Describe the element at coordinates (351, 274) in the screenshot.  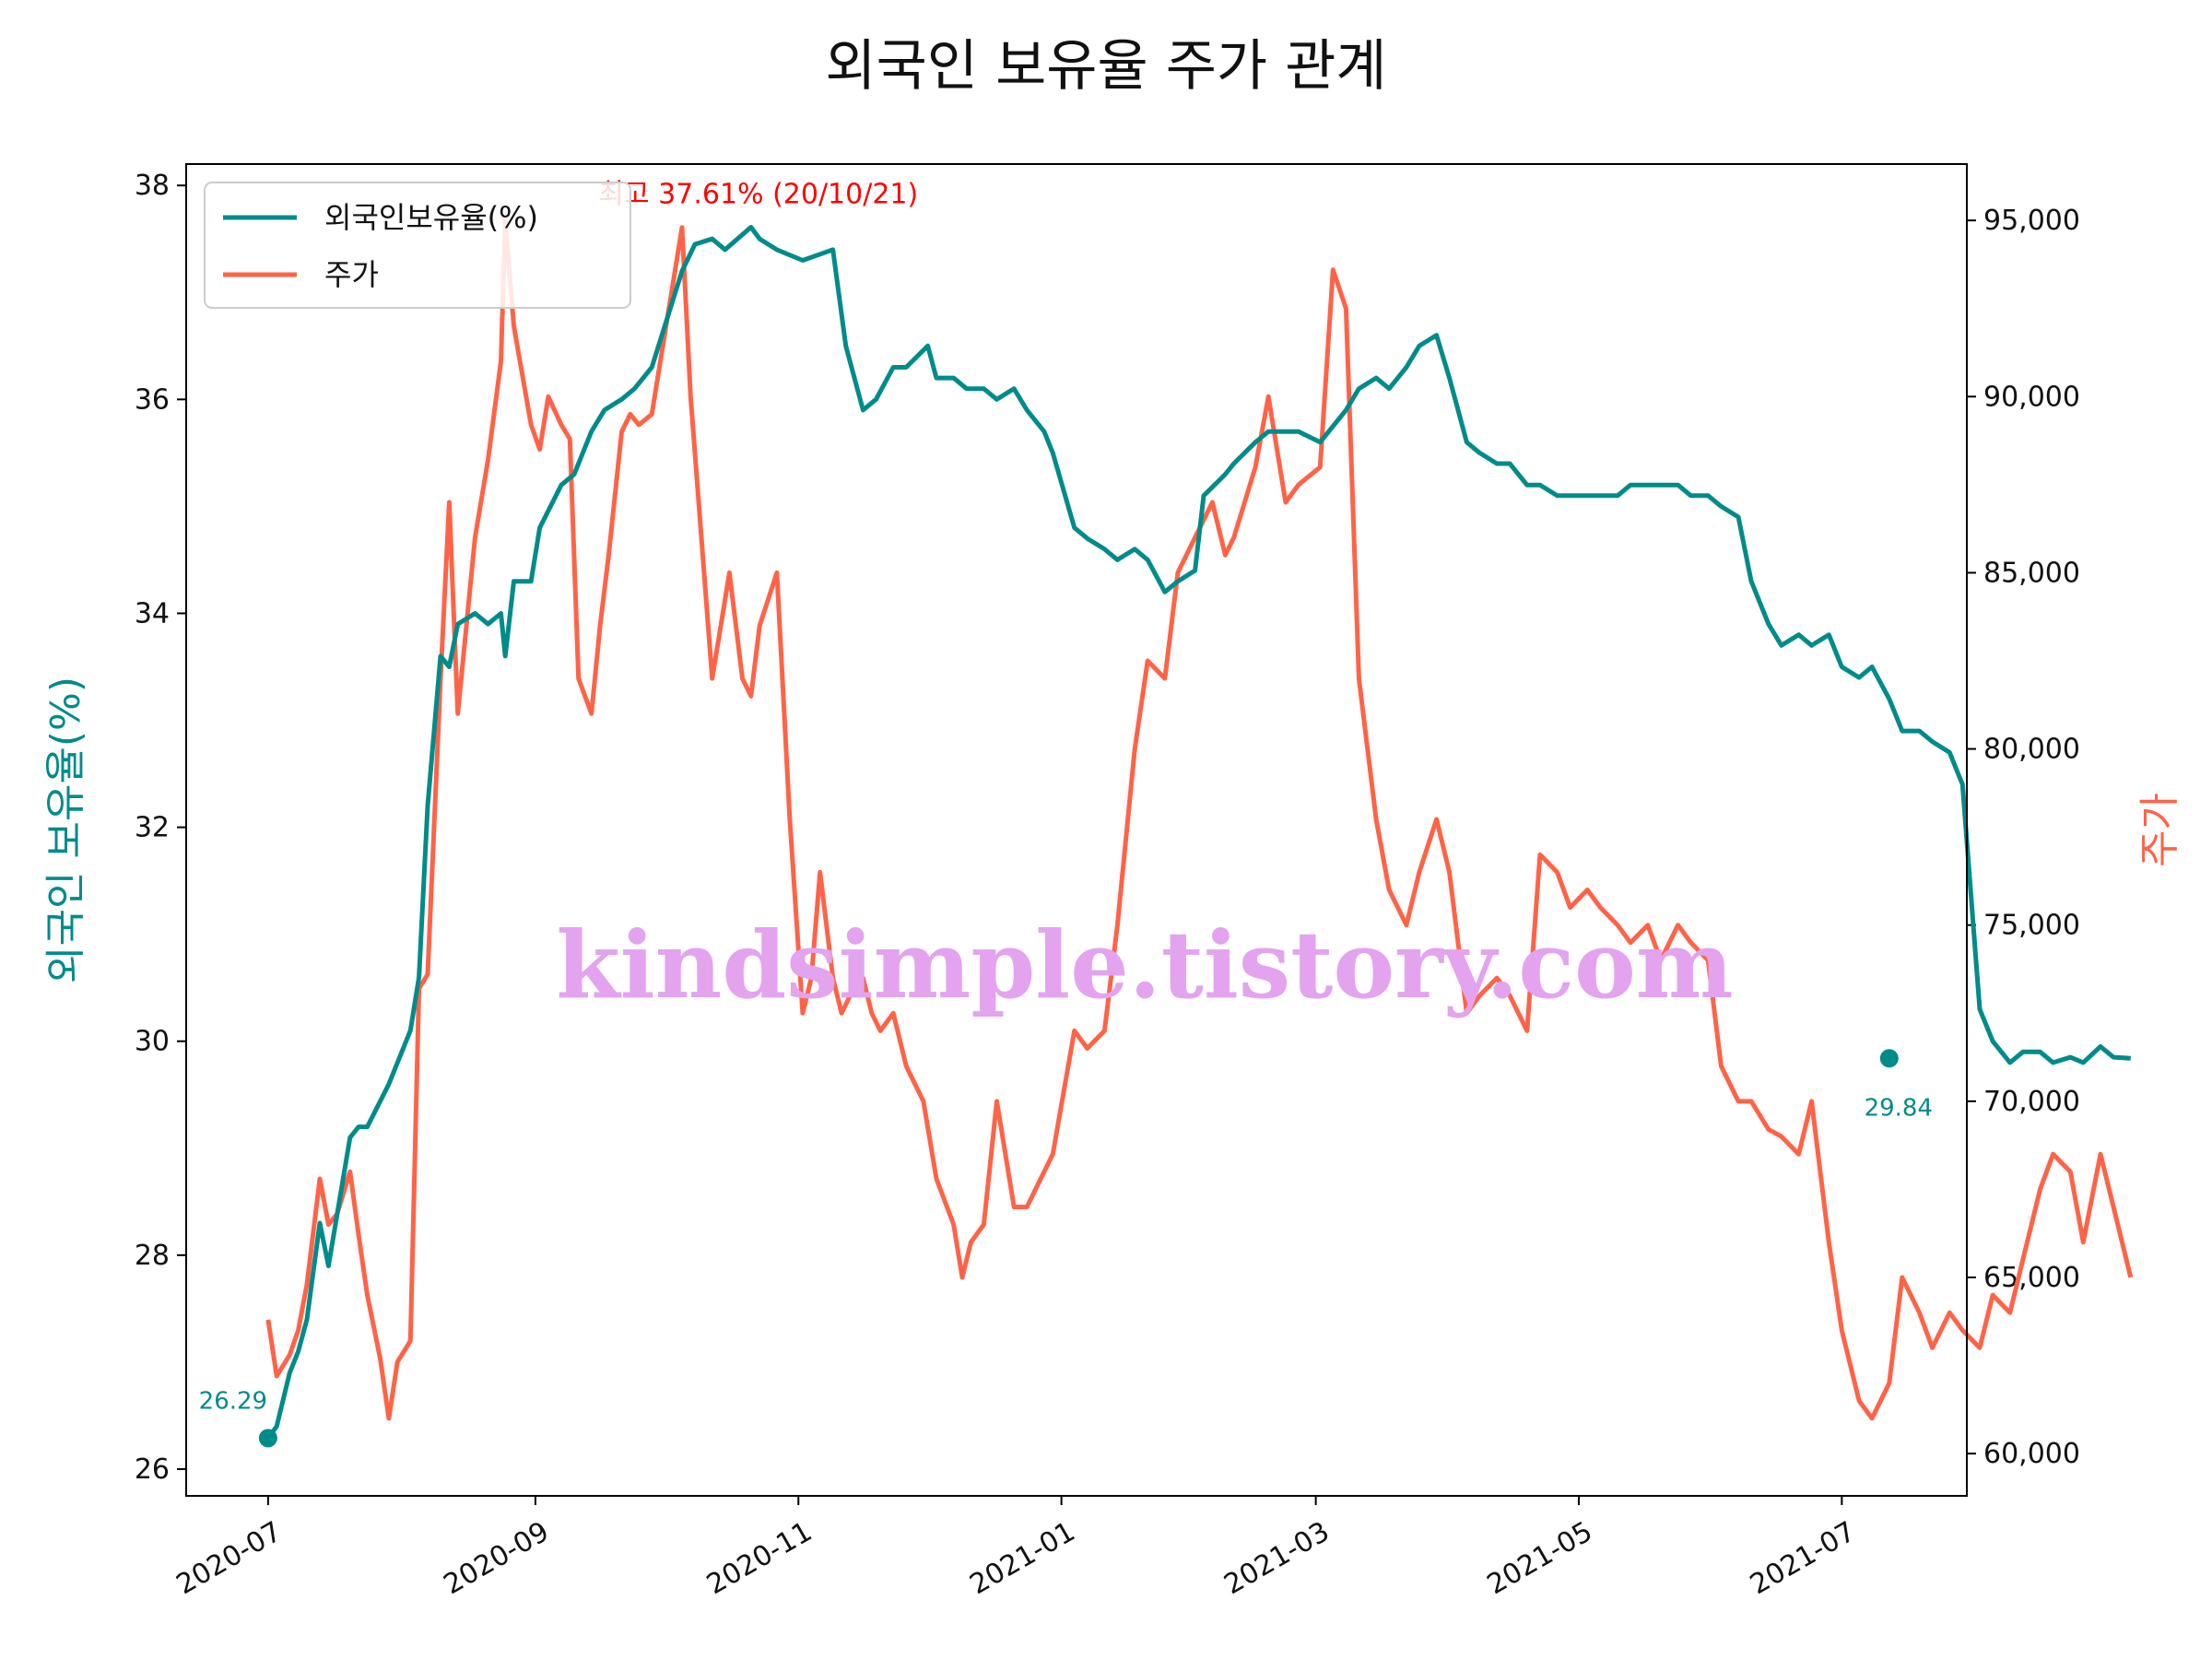
I see `legend-label: 주가` at that location.